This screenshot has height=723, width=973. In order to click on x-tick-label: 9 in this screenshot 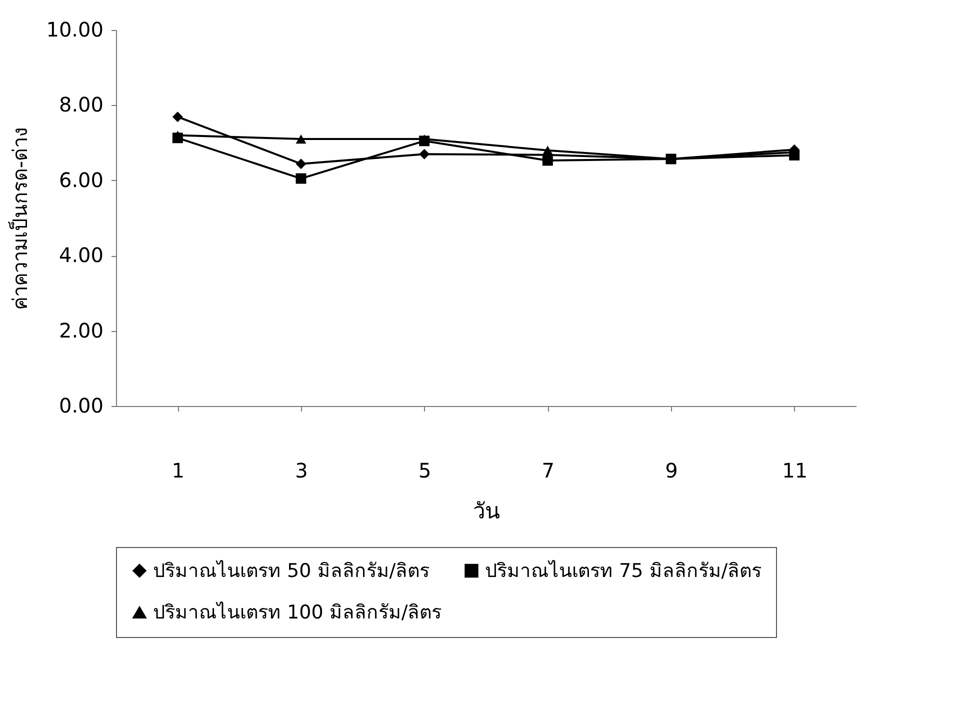, I will do `click(671, 470)`.